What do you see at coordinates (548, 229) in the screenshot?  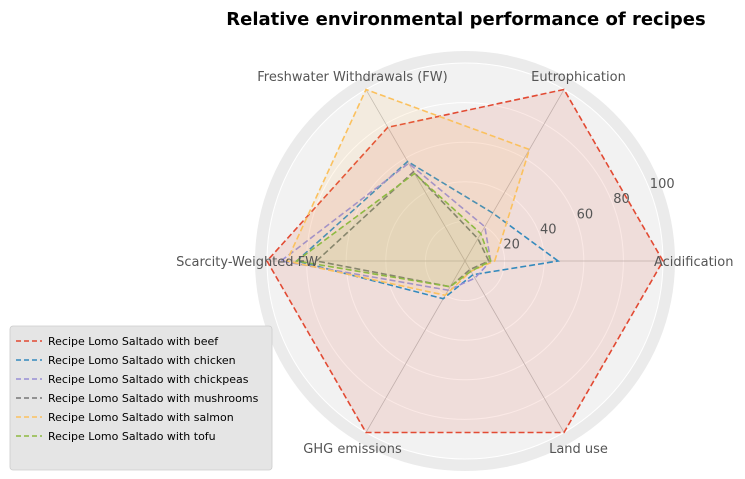 I see `radial-tick-label: 40` at bounding box center [548, 229].